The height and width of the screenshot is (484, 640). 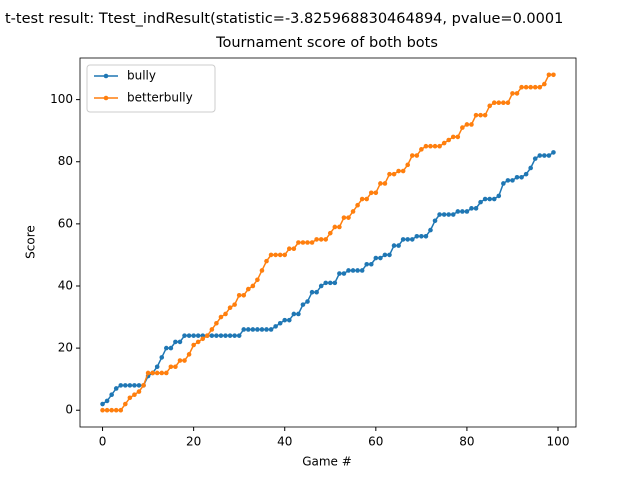 What do you see at coordinates (466, 442) in the screenshot?
I see `x-tick-label: 80` at bounding box center [466, 442].